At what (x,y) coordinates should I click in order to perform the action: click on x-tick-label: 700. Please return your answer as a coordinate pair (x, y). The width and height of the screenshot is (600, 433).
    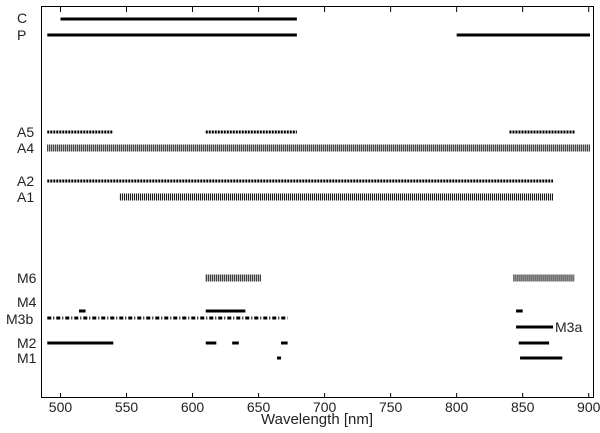
    Looking at the image, I should click on (325, 407).